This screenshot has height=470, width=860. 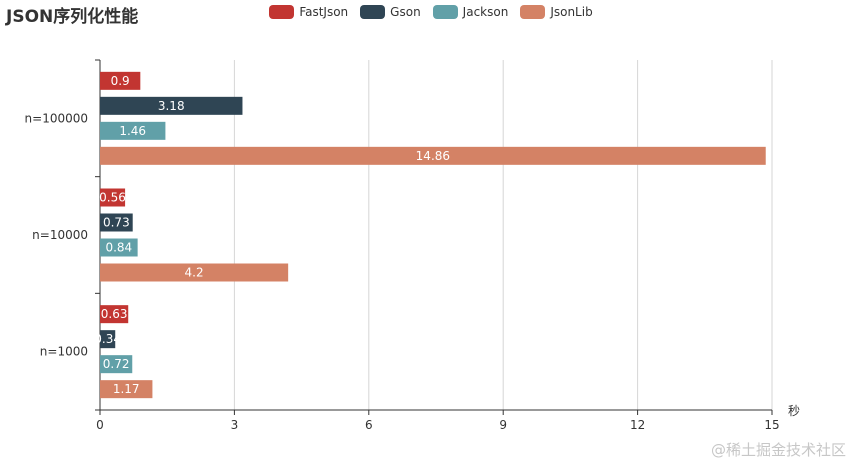 I want to click on data-label: 0.34, so click(x=107, y=339).